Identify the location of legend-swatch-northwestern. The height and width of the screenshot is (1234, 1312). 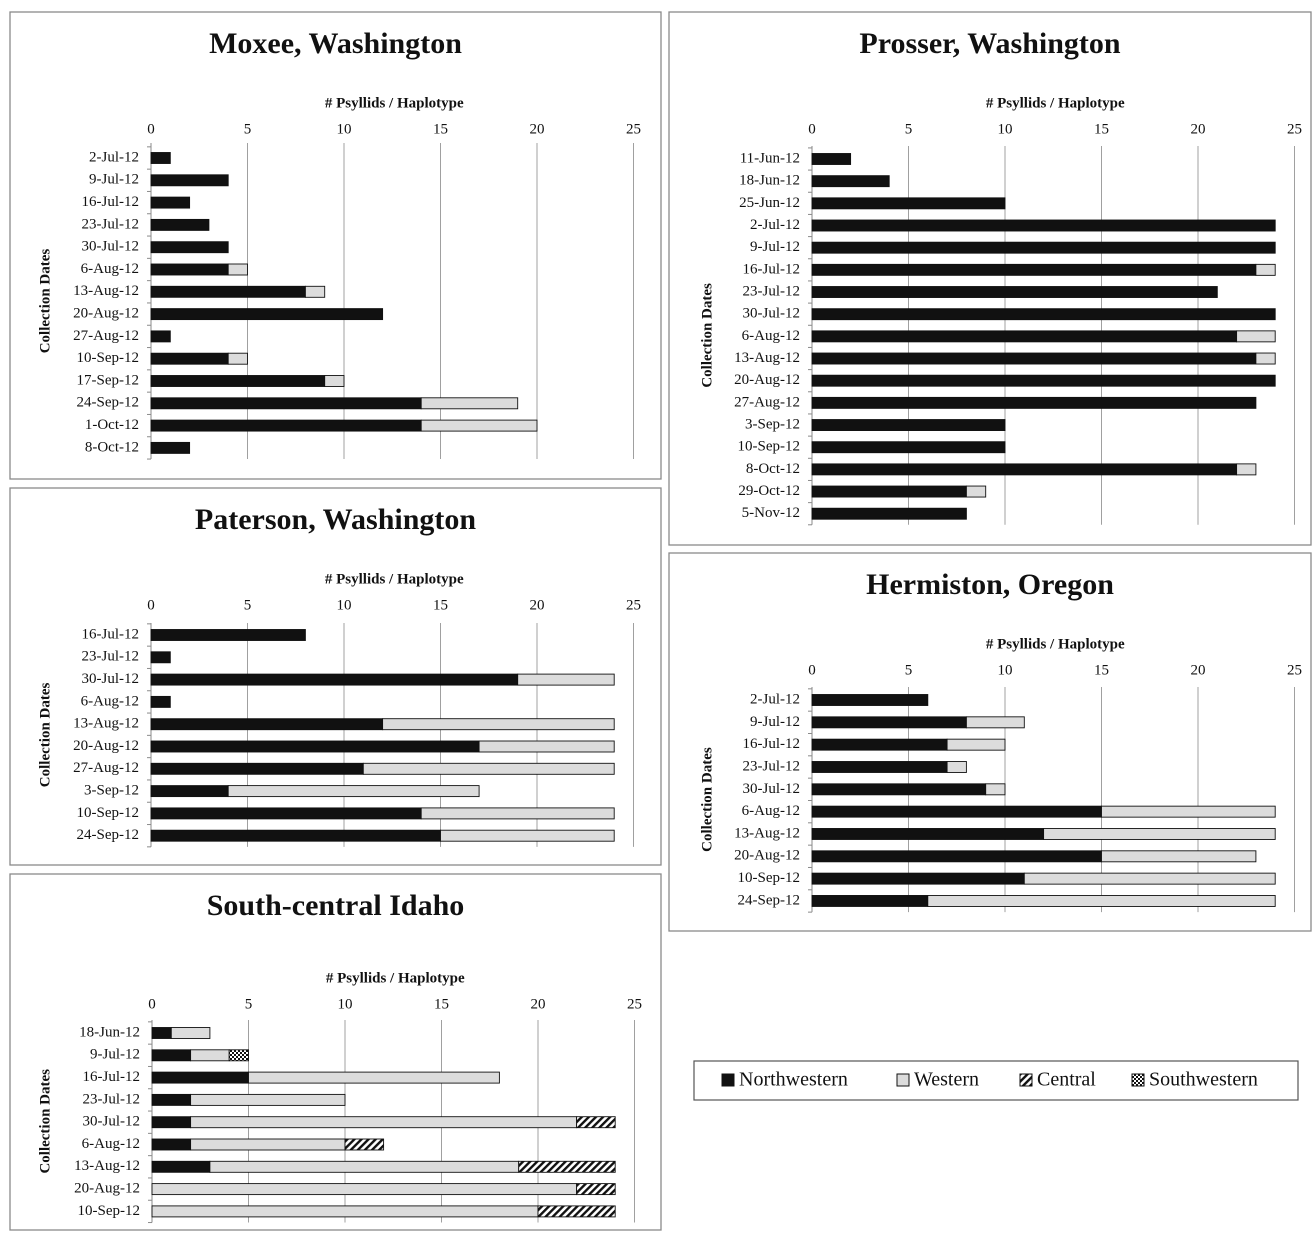
(728, 1080).